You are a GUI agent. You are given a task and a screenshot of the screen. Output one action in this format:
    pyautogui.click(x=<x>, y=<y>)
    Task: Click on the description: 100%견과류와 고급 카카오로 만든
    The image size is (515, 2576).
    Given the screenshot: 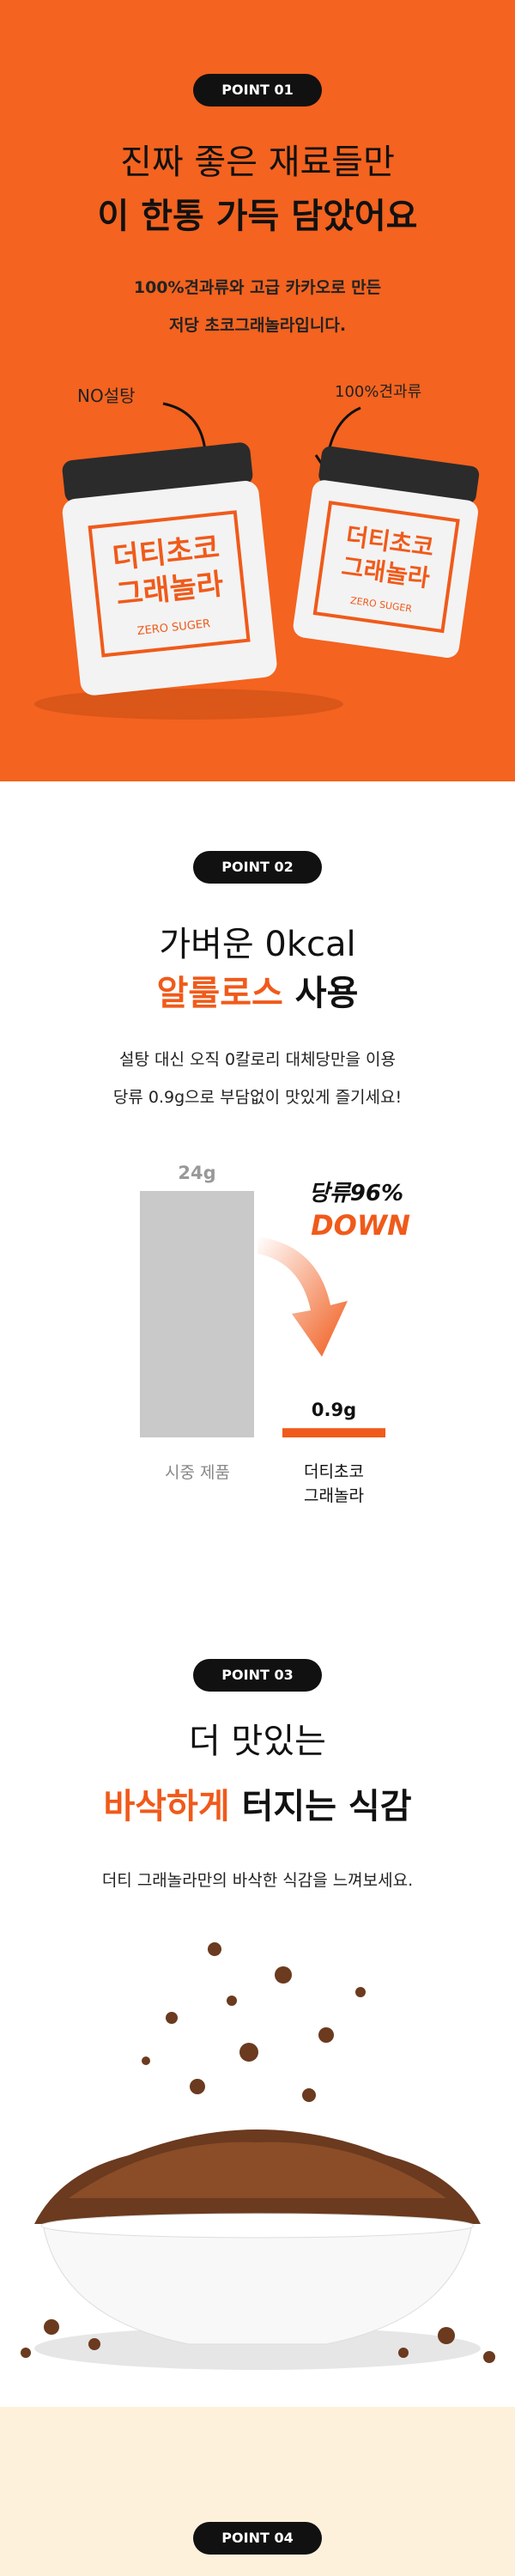 What is the action you would take?
    pyautogui.click(x=257, y=287)
    